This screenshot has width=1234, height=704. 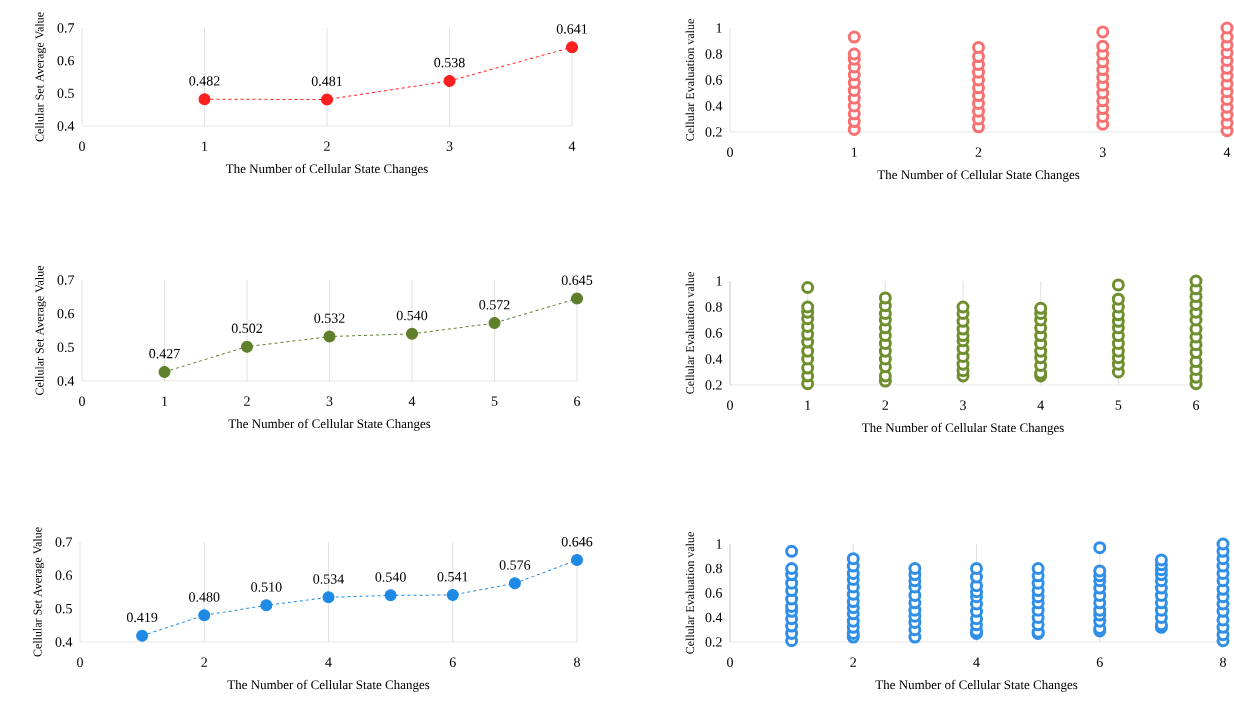 What do you see at coordinates (577, 541) in the screenshot?
I see `data-label: 0.646` at bounding box center [577, 541].